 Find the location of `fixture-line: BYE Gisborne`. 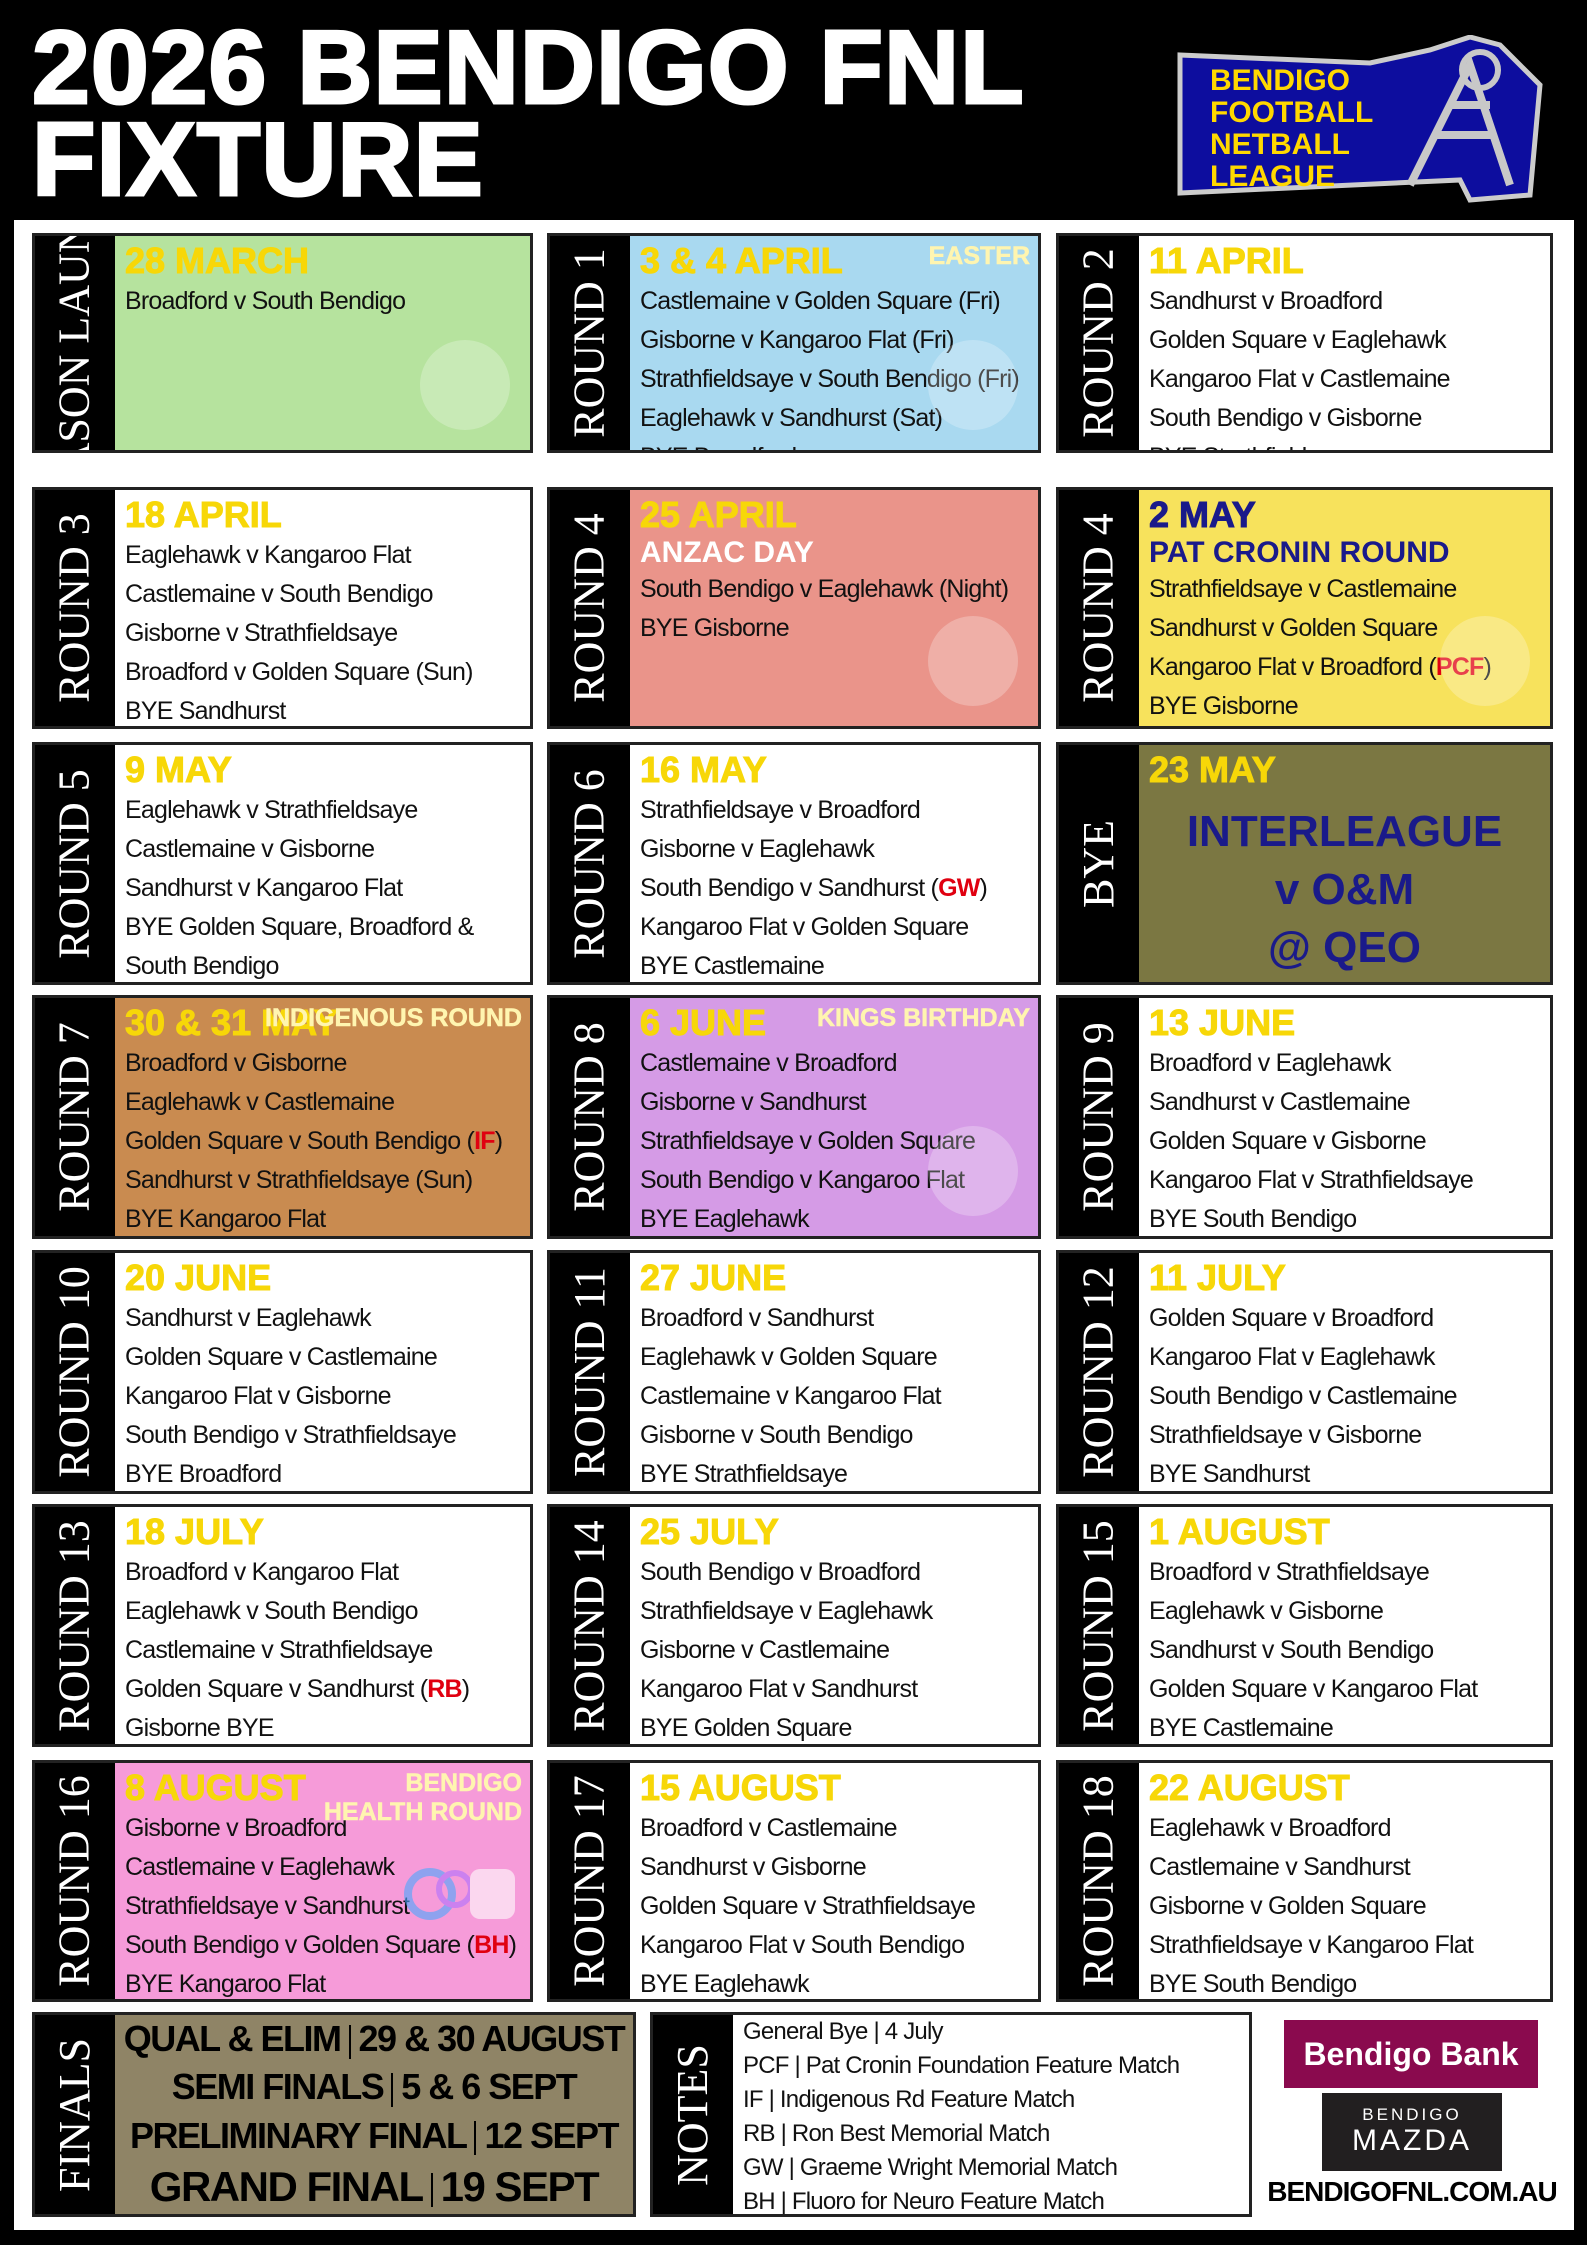

fixture-line: BYE Gisborne is located at coordinates (715, 628).